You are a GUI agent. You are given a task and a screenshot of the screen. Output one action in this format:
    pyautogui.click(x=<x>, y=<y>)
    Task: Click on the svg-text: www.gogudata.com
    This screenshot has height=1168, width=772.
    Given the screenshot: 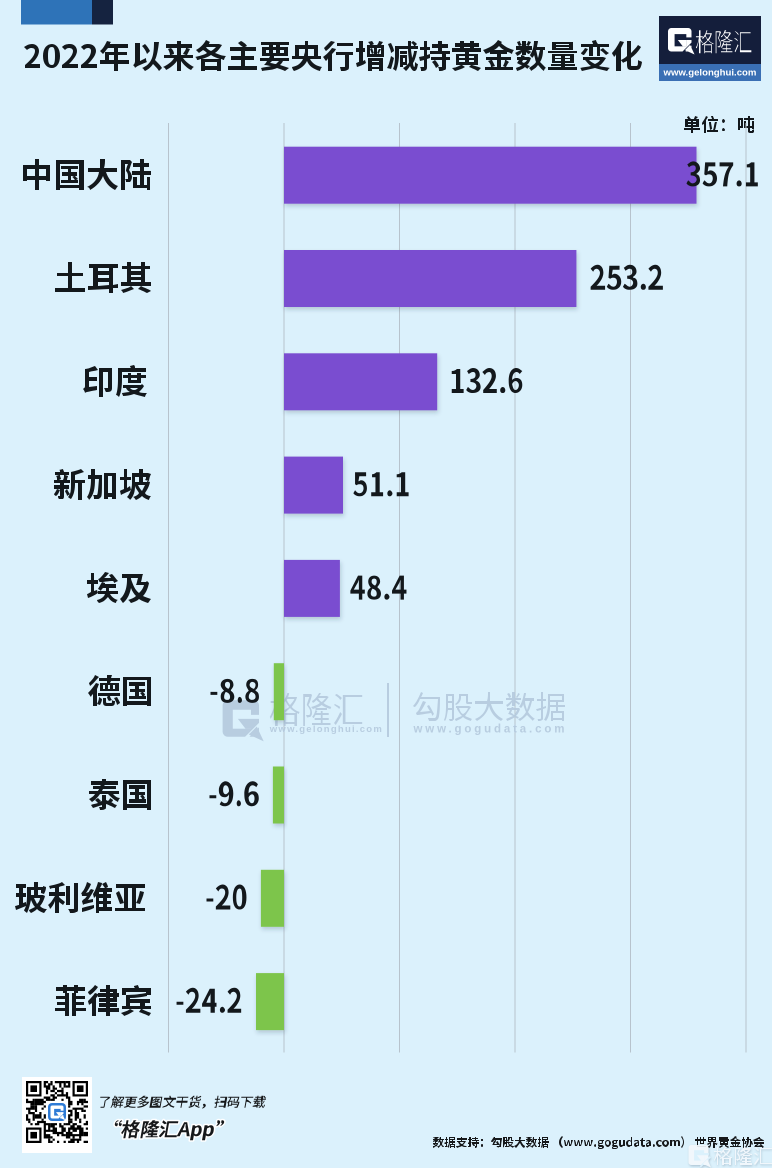 What is the action you would take?
    pyautogui.click(x=490, y=730)
    